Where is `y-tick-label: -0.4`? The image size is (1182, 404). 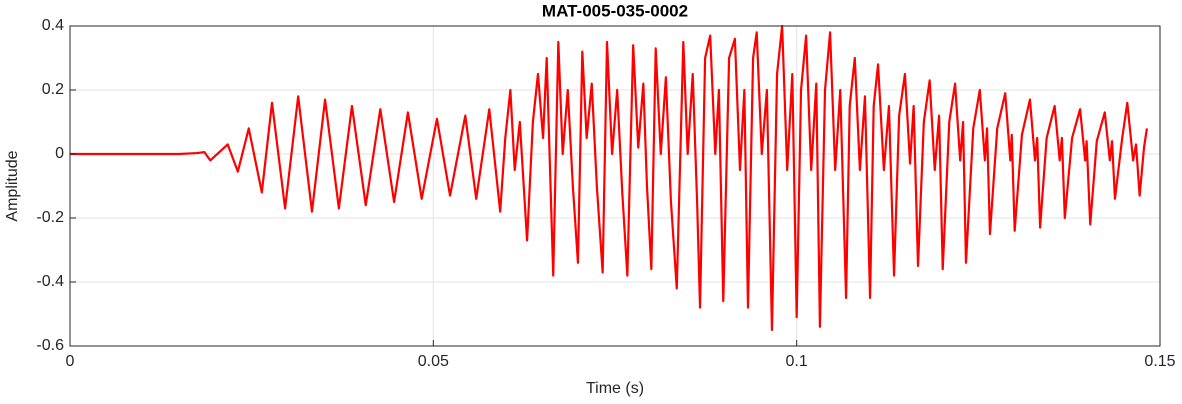
y-tick-label: -0.4 is located at coordinates (50, 281).